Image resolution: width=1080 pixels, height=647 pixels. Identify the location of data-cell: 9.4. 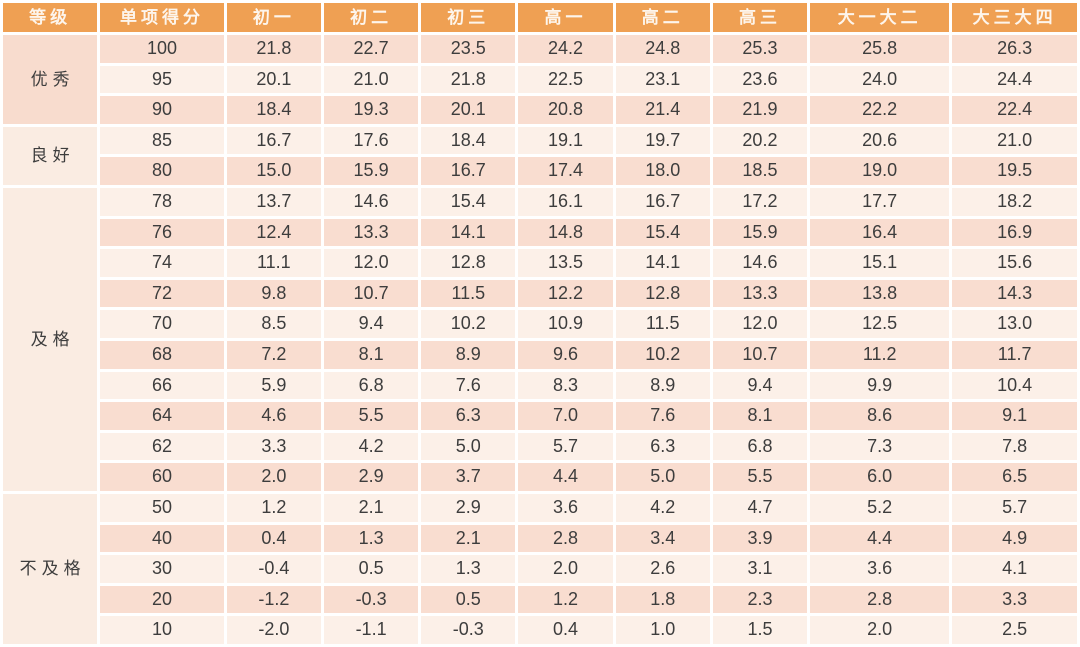
(371, 324).